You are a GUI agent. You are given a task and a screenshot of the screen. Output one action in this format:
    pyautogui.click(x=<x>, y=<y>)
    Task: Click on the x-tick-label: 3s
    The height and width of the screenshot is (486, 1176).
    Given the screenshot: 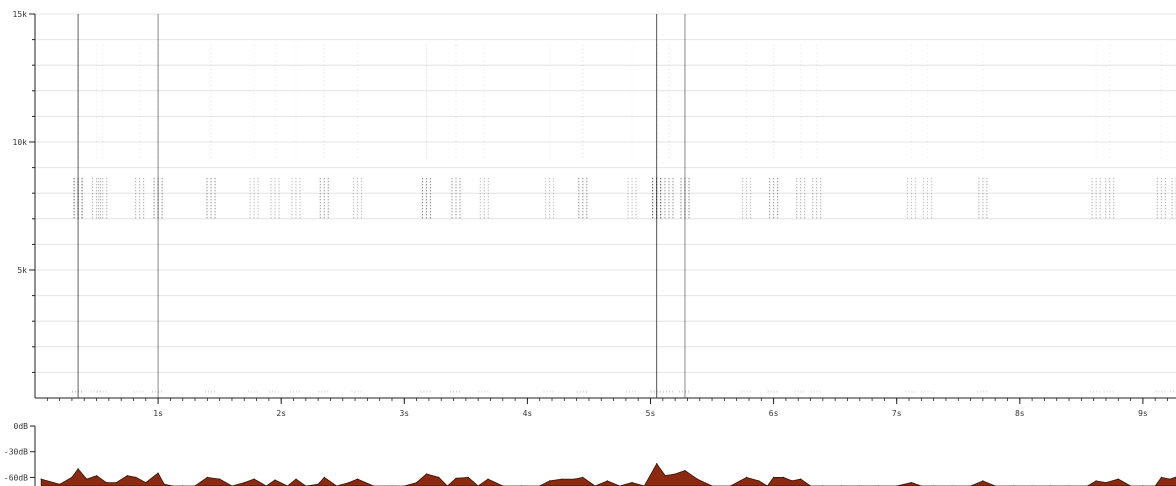 What is the action you would take?
    pyautogui.click(x=404, y=413)
    